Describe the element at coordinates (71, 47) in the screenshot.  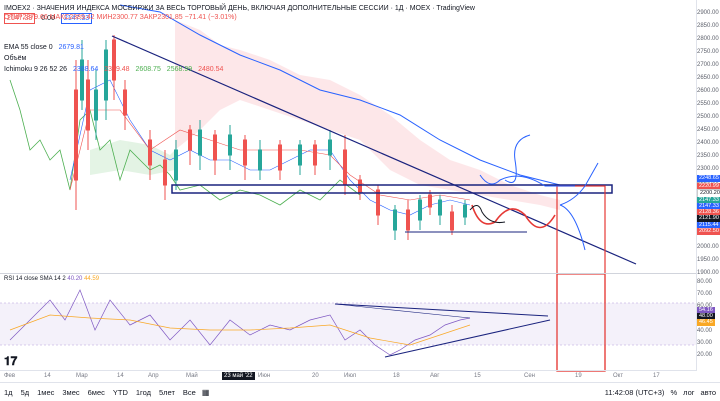
I see `ema-value: 2679.81` at that location.